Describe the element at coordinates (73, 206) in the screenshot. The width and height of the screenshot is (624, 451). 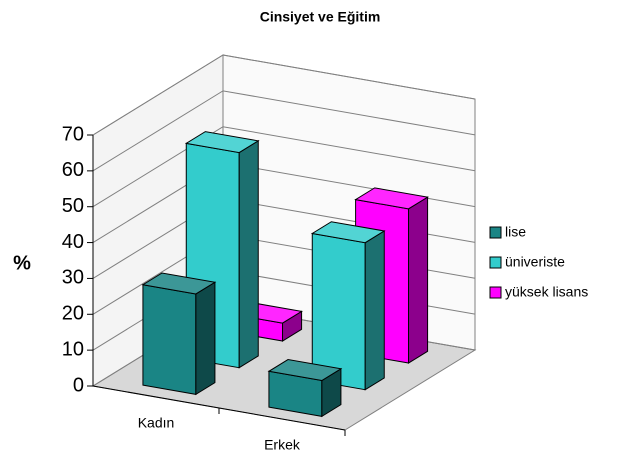
I see `y-tick-label: 50` at that location.